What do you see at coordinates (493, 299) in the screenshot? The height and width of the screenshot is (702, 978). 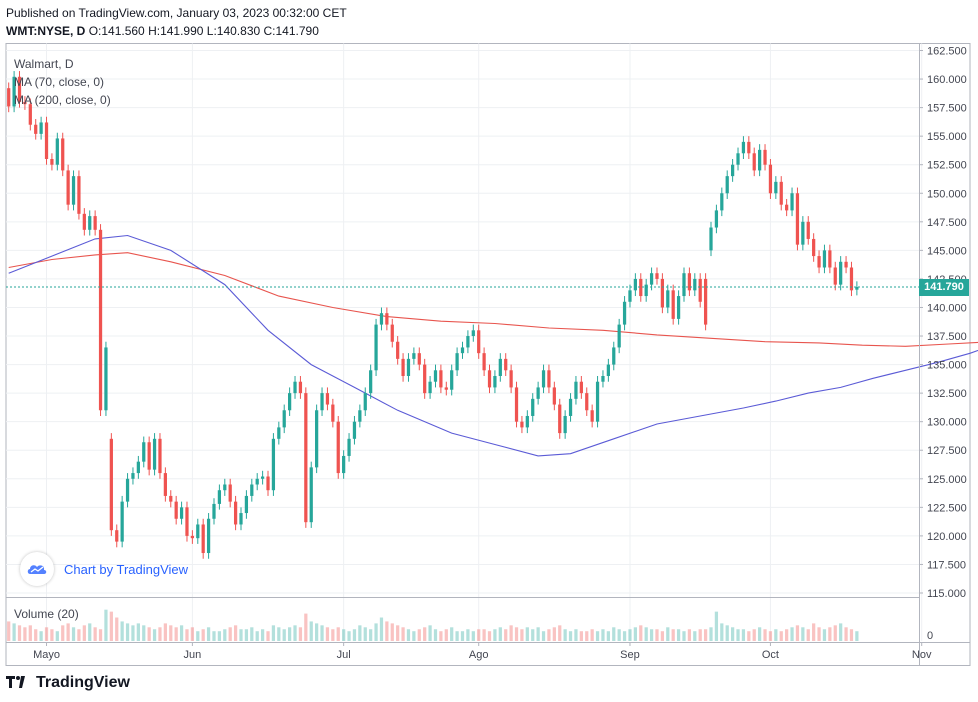 I see `ma200-line` at bounding box center [493, 299].